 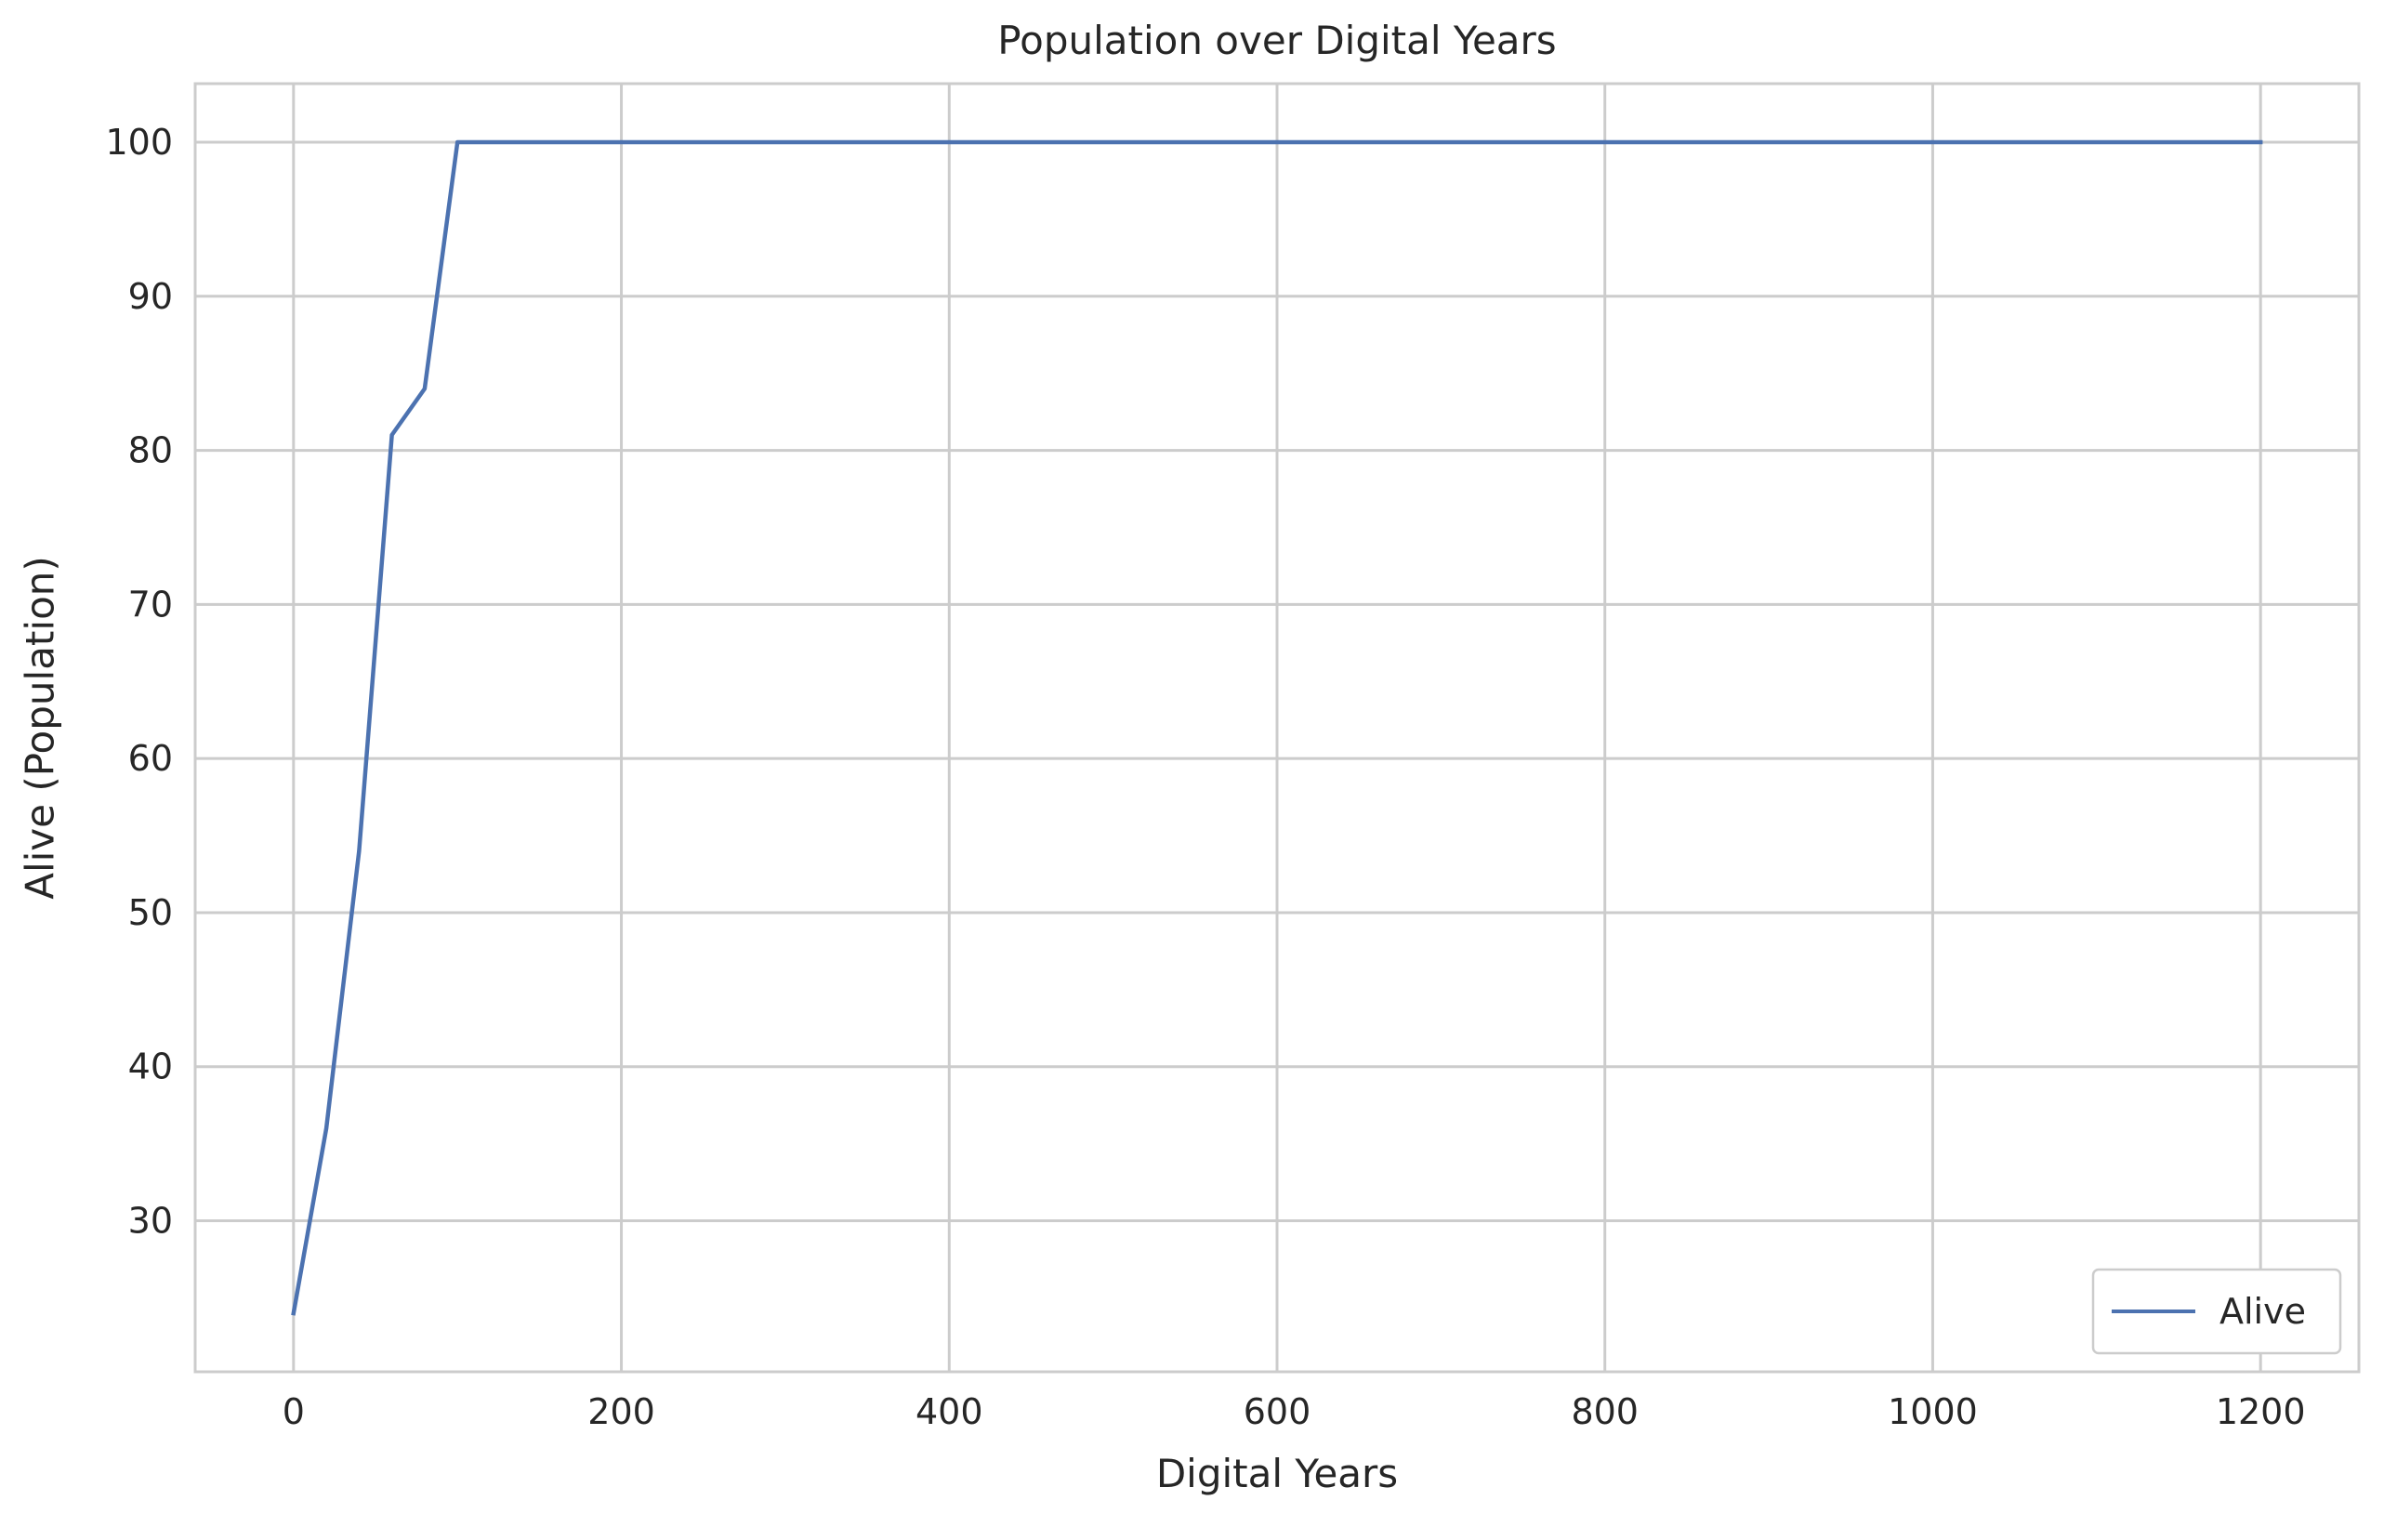 What do you see at coordinates (139, 142) in the screenshot?
I see `y-tick-label: 100` at bounding box center [139, 142].